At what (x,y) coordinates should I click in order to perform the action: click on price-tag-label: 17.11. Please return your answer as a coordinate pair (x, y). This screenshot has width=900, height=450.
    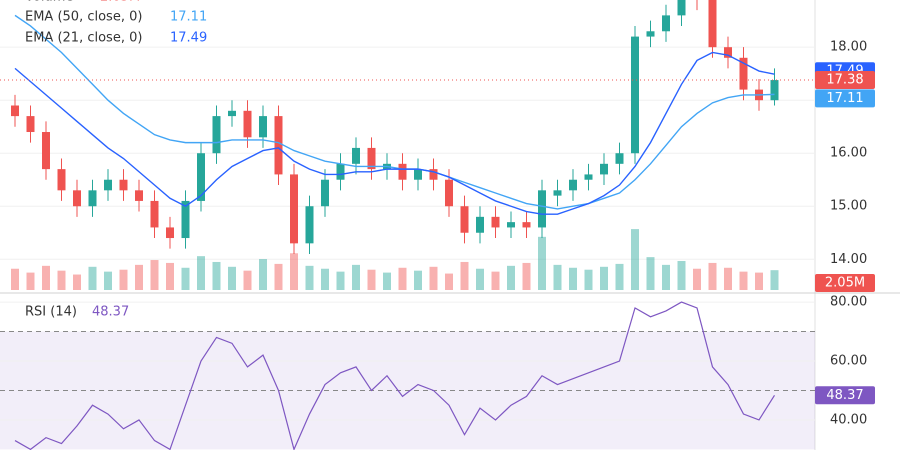
    Looking at the image, I should click on (844, 98).